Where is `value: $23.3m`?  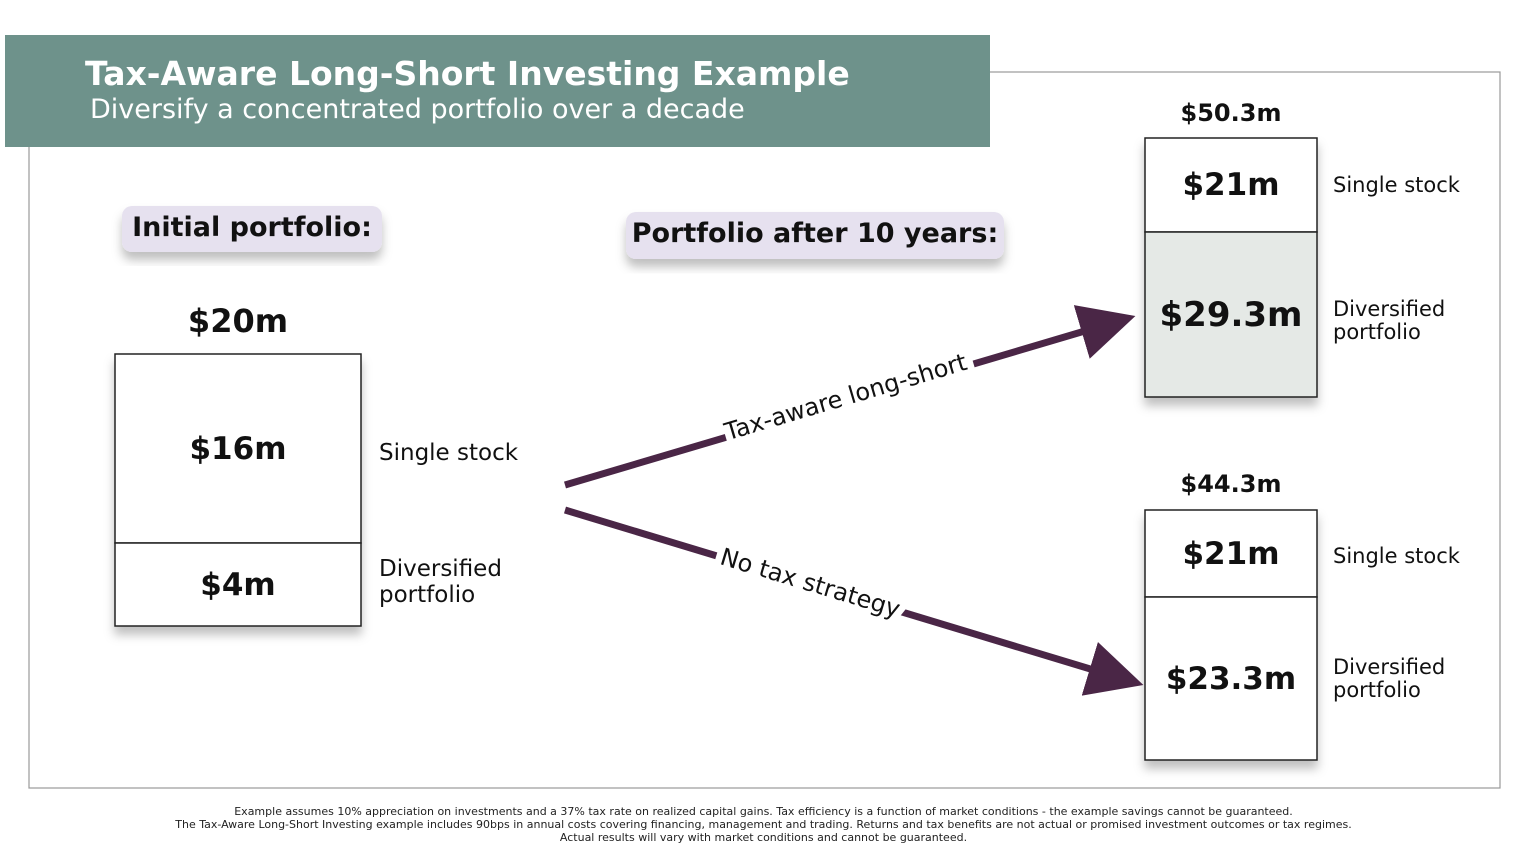 value: $23.3m is located at coordinates (1231, 678).